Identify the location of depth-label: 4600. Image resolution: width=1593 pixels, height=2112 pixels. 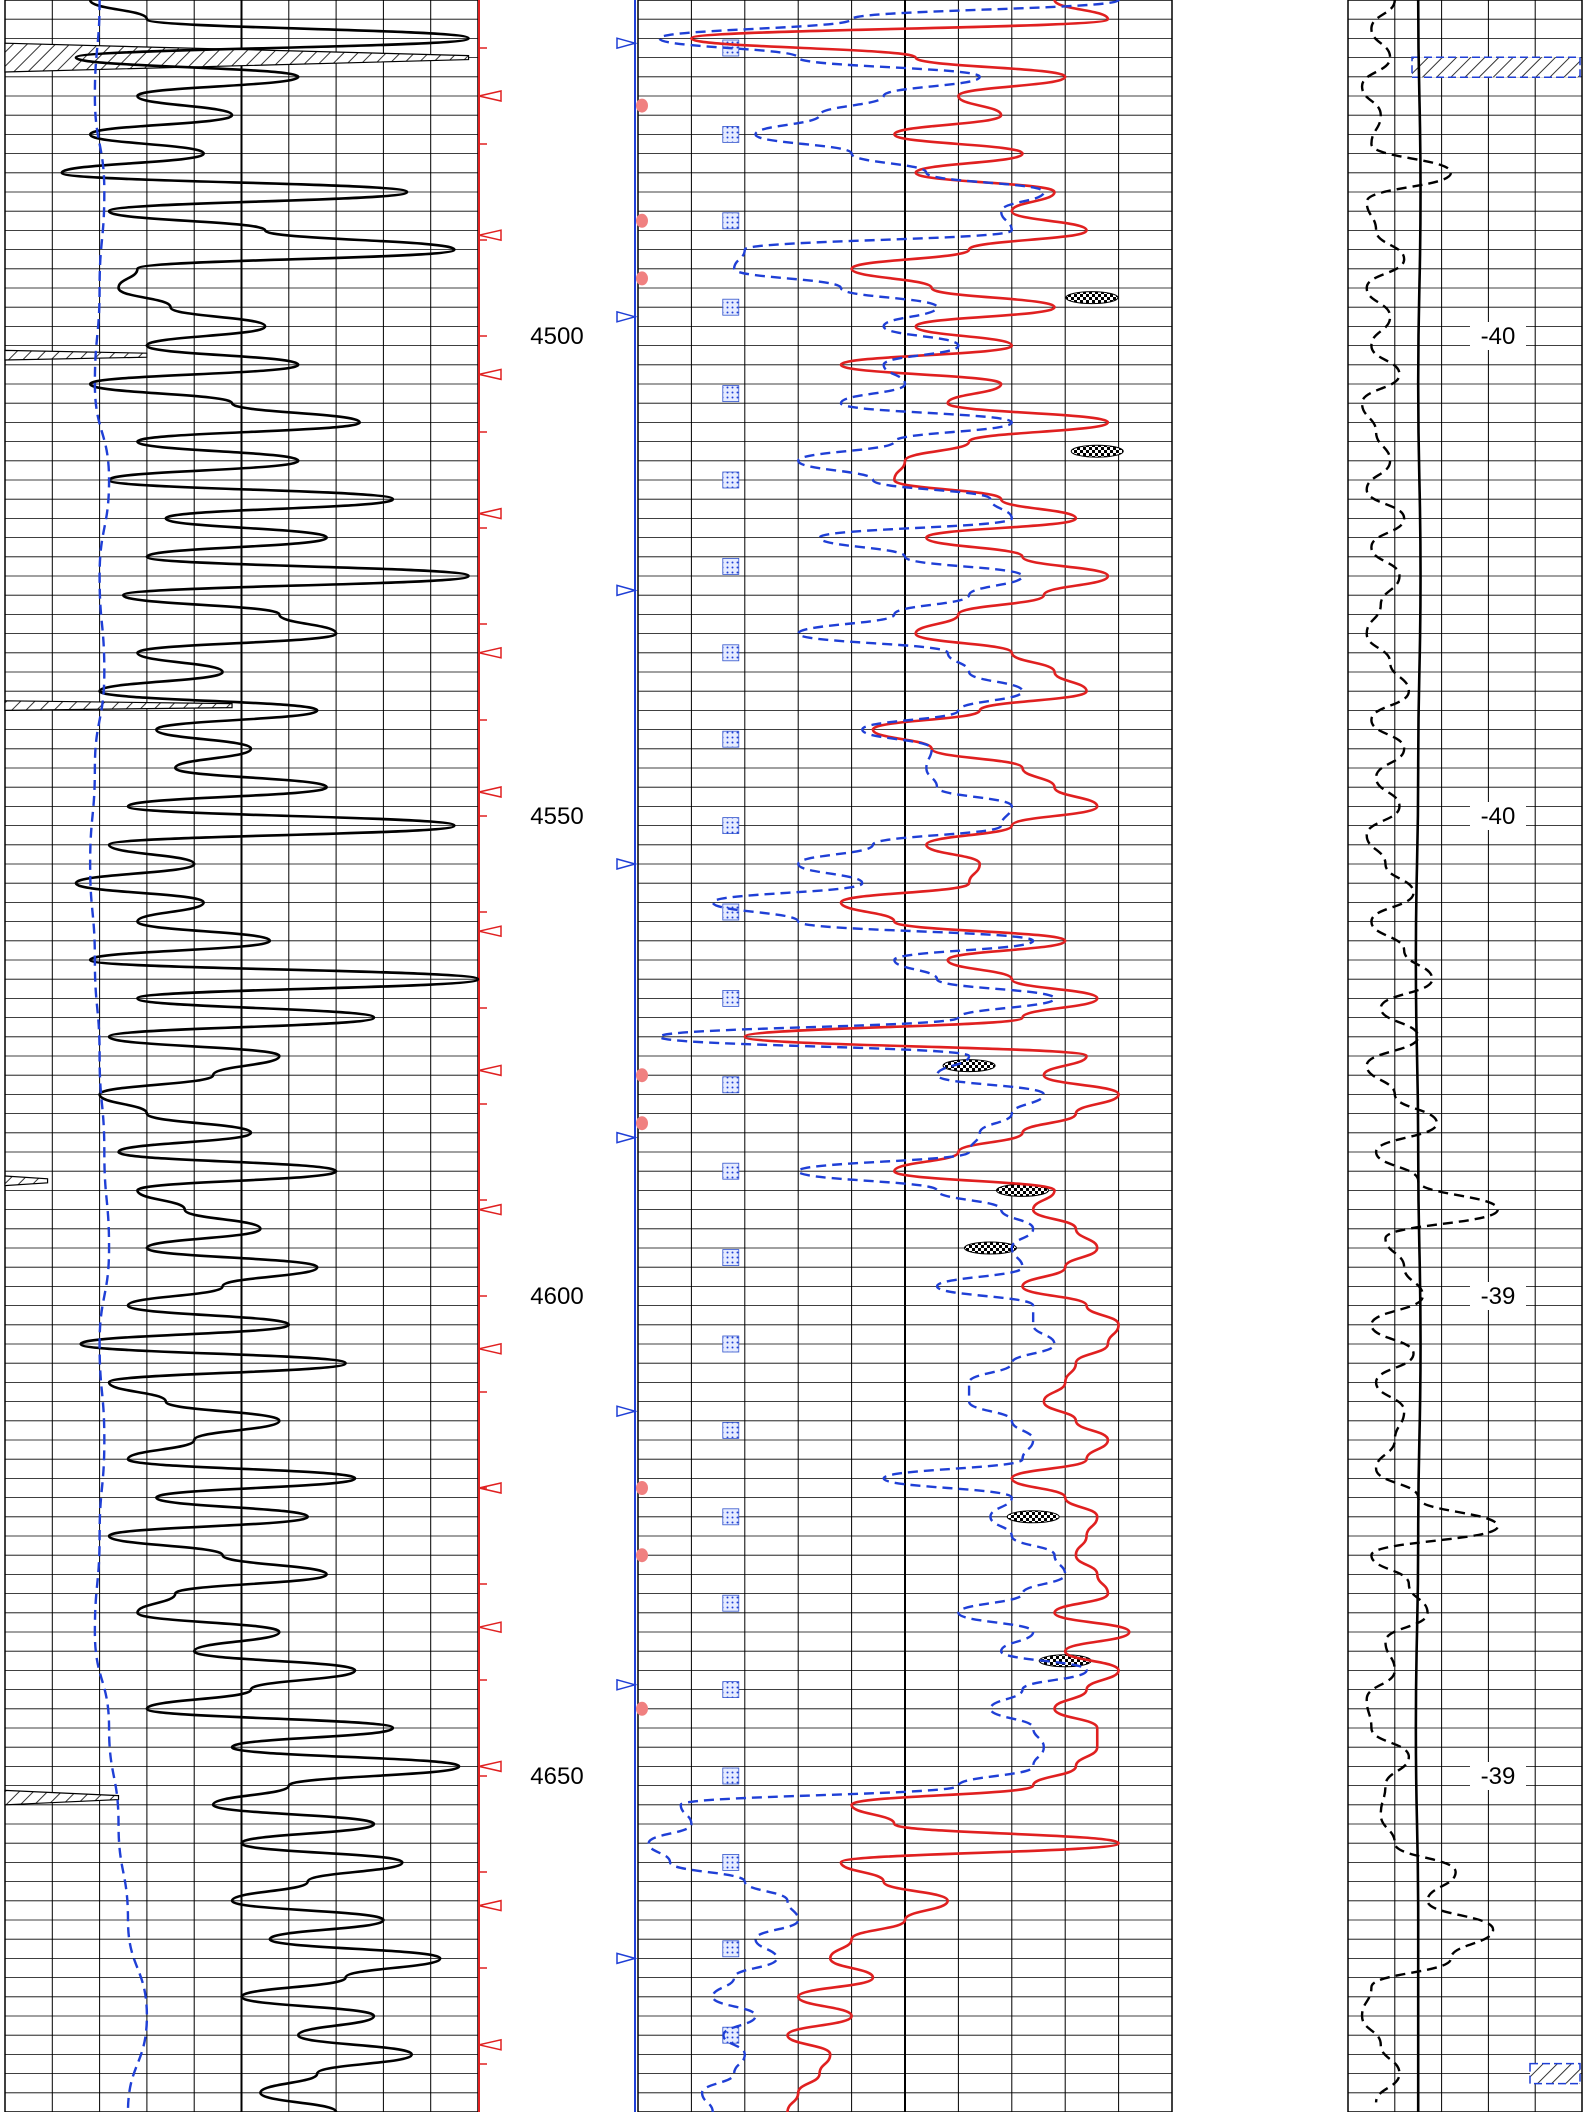
(556, 1296).